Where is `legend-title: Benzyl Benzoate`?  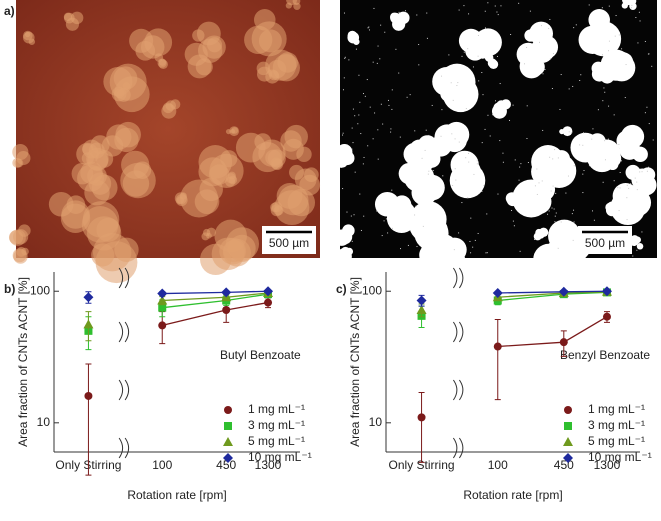
legend-title: Benzyl Benzoate is located at coordinates (605, 355).